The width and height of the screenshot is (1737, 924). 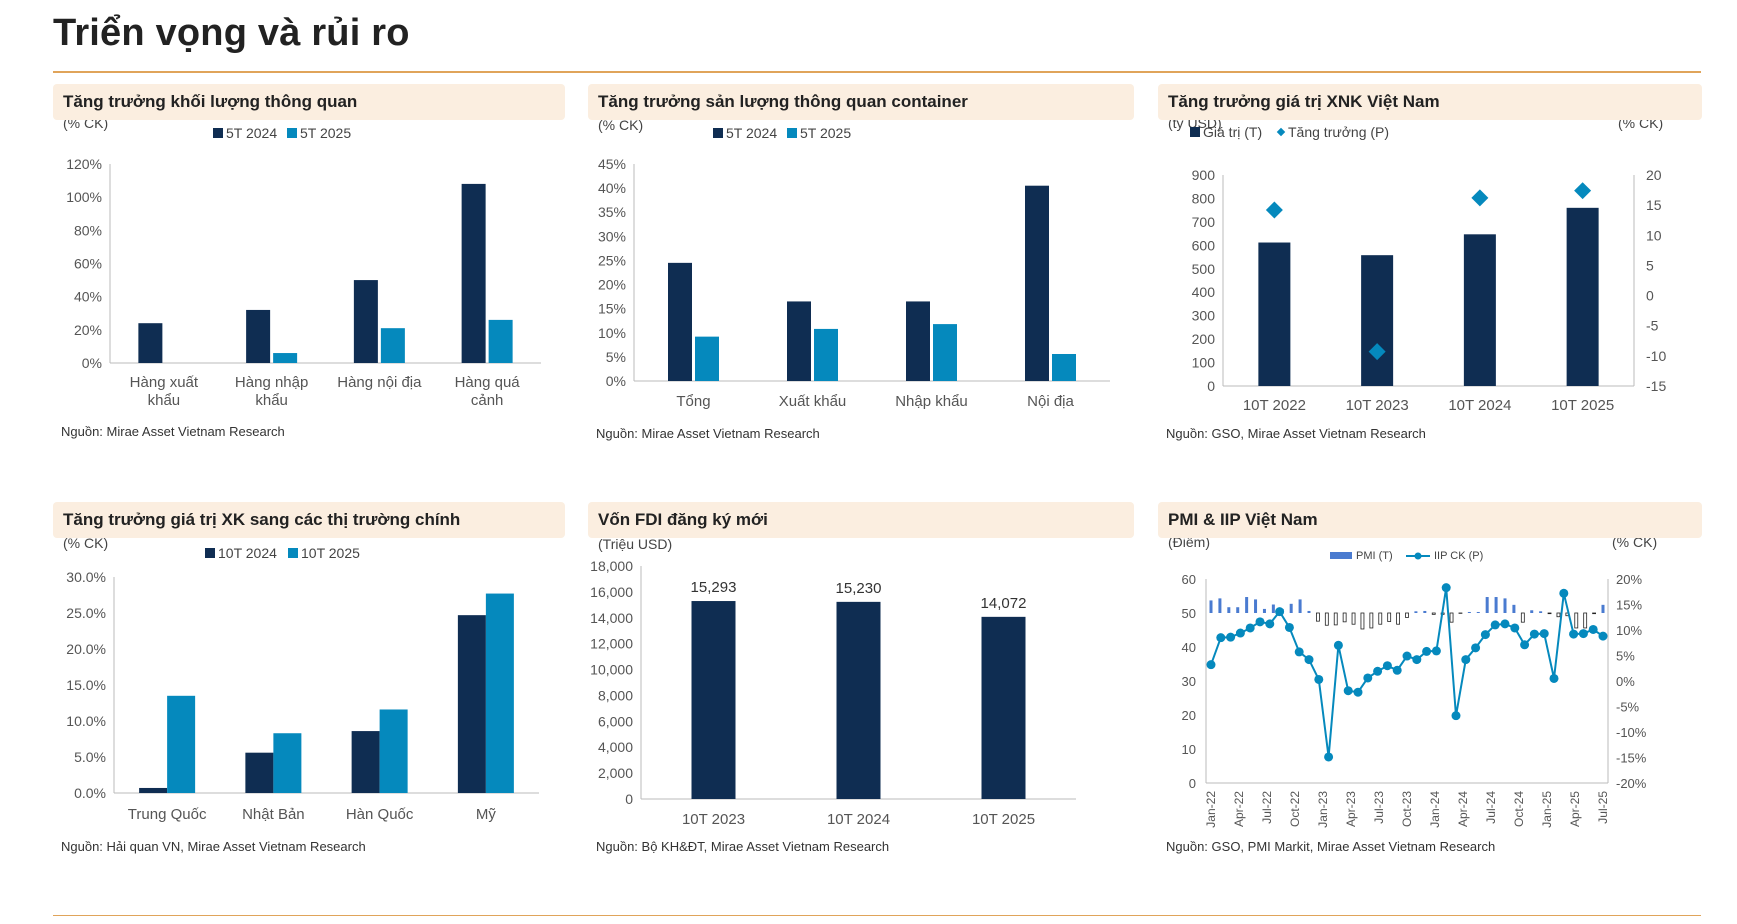 I want to click on x-tick-label: Hàn Quốc, so click(x=380, y=814).